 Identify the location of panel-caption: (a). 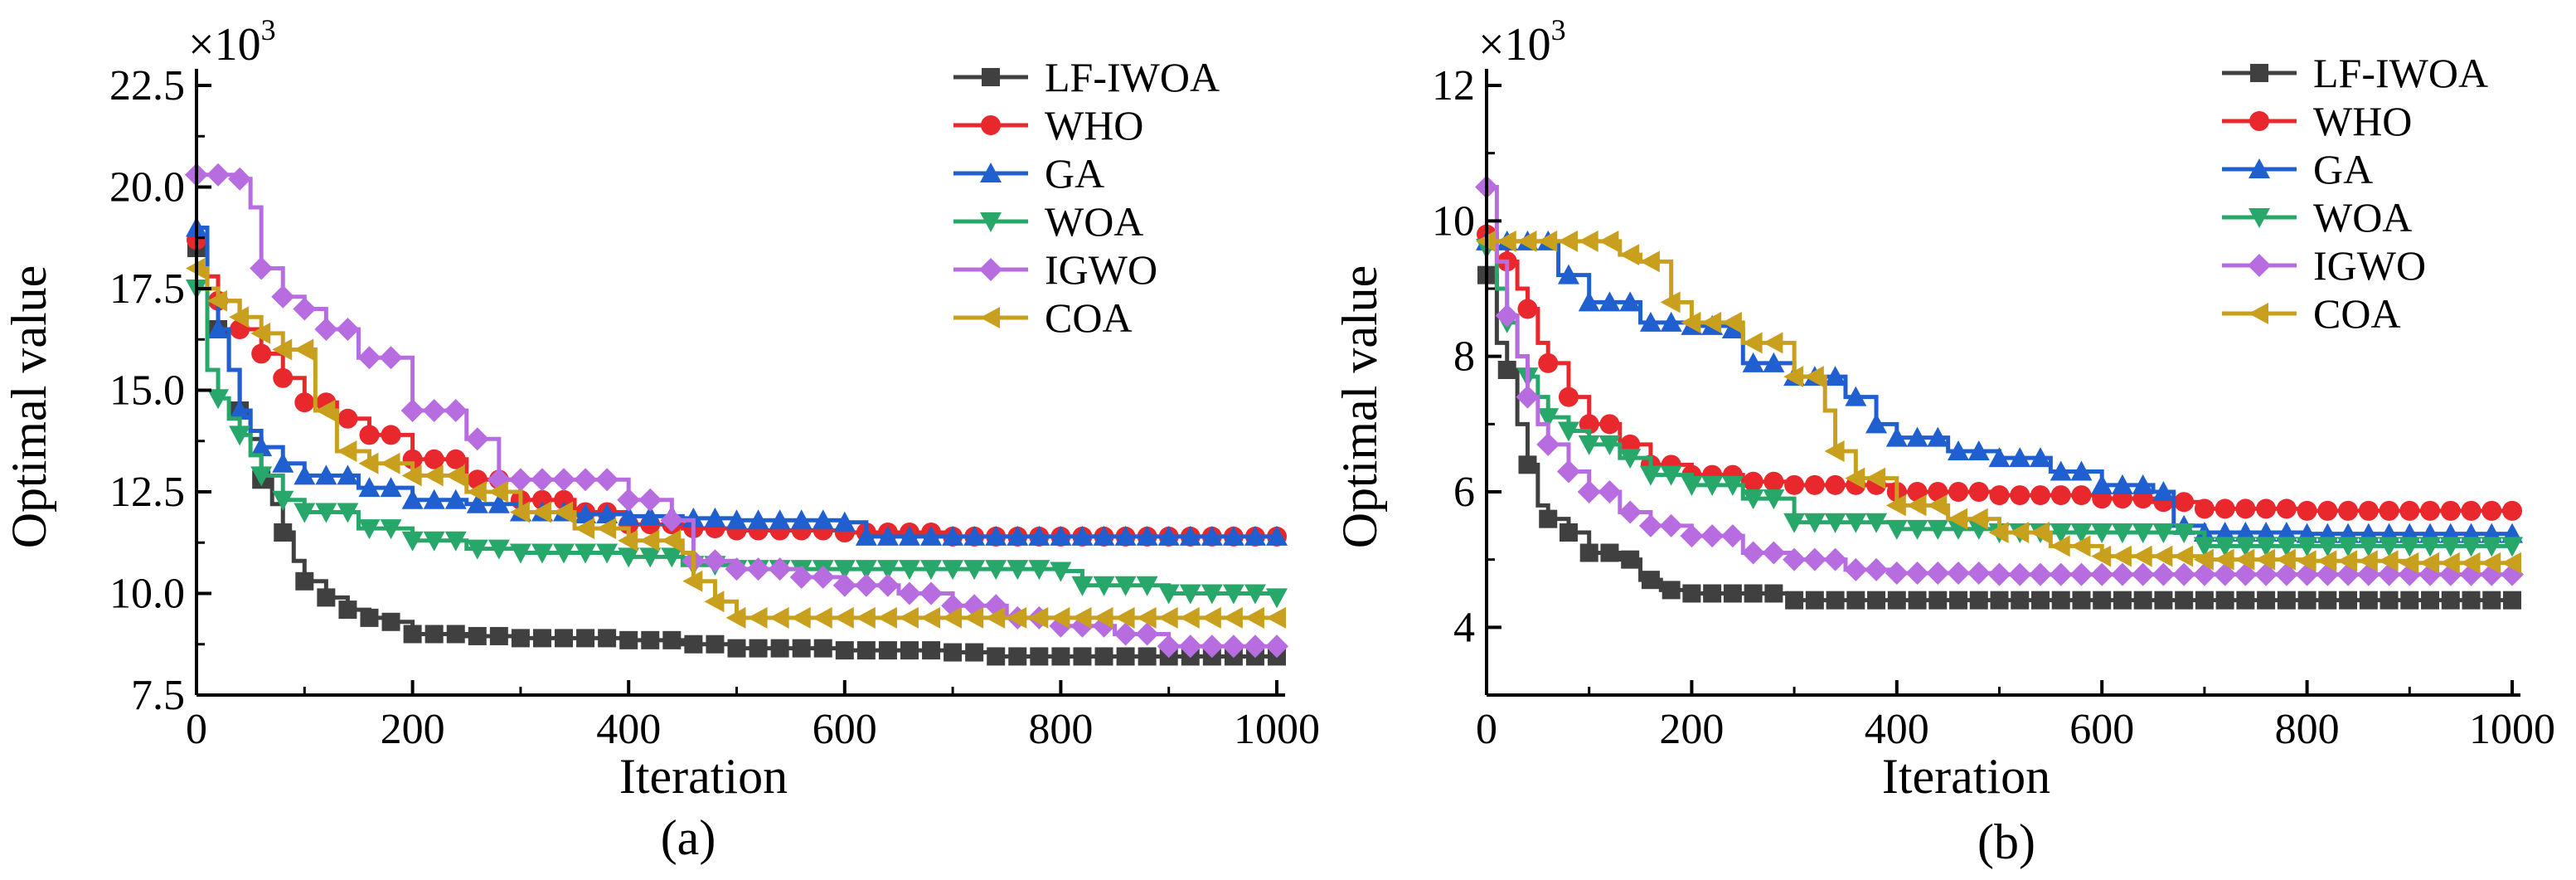
(688, 837).